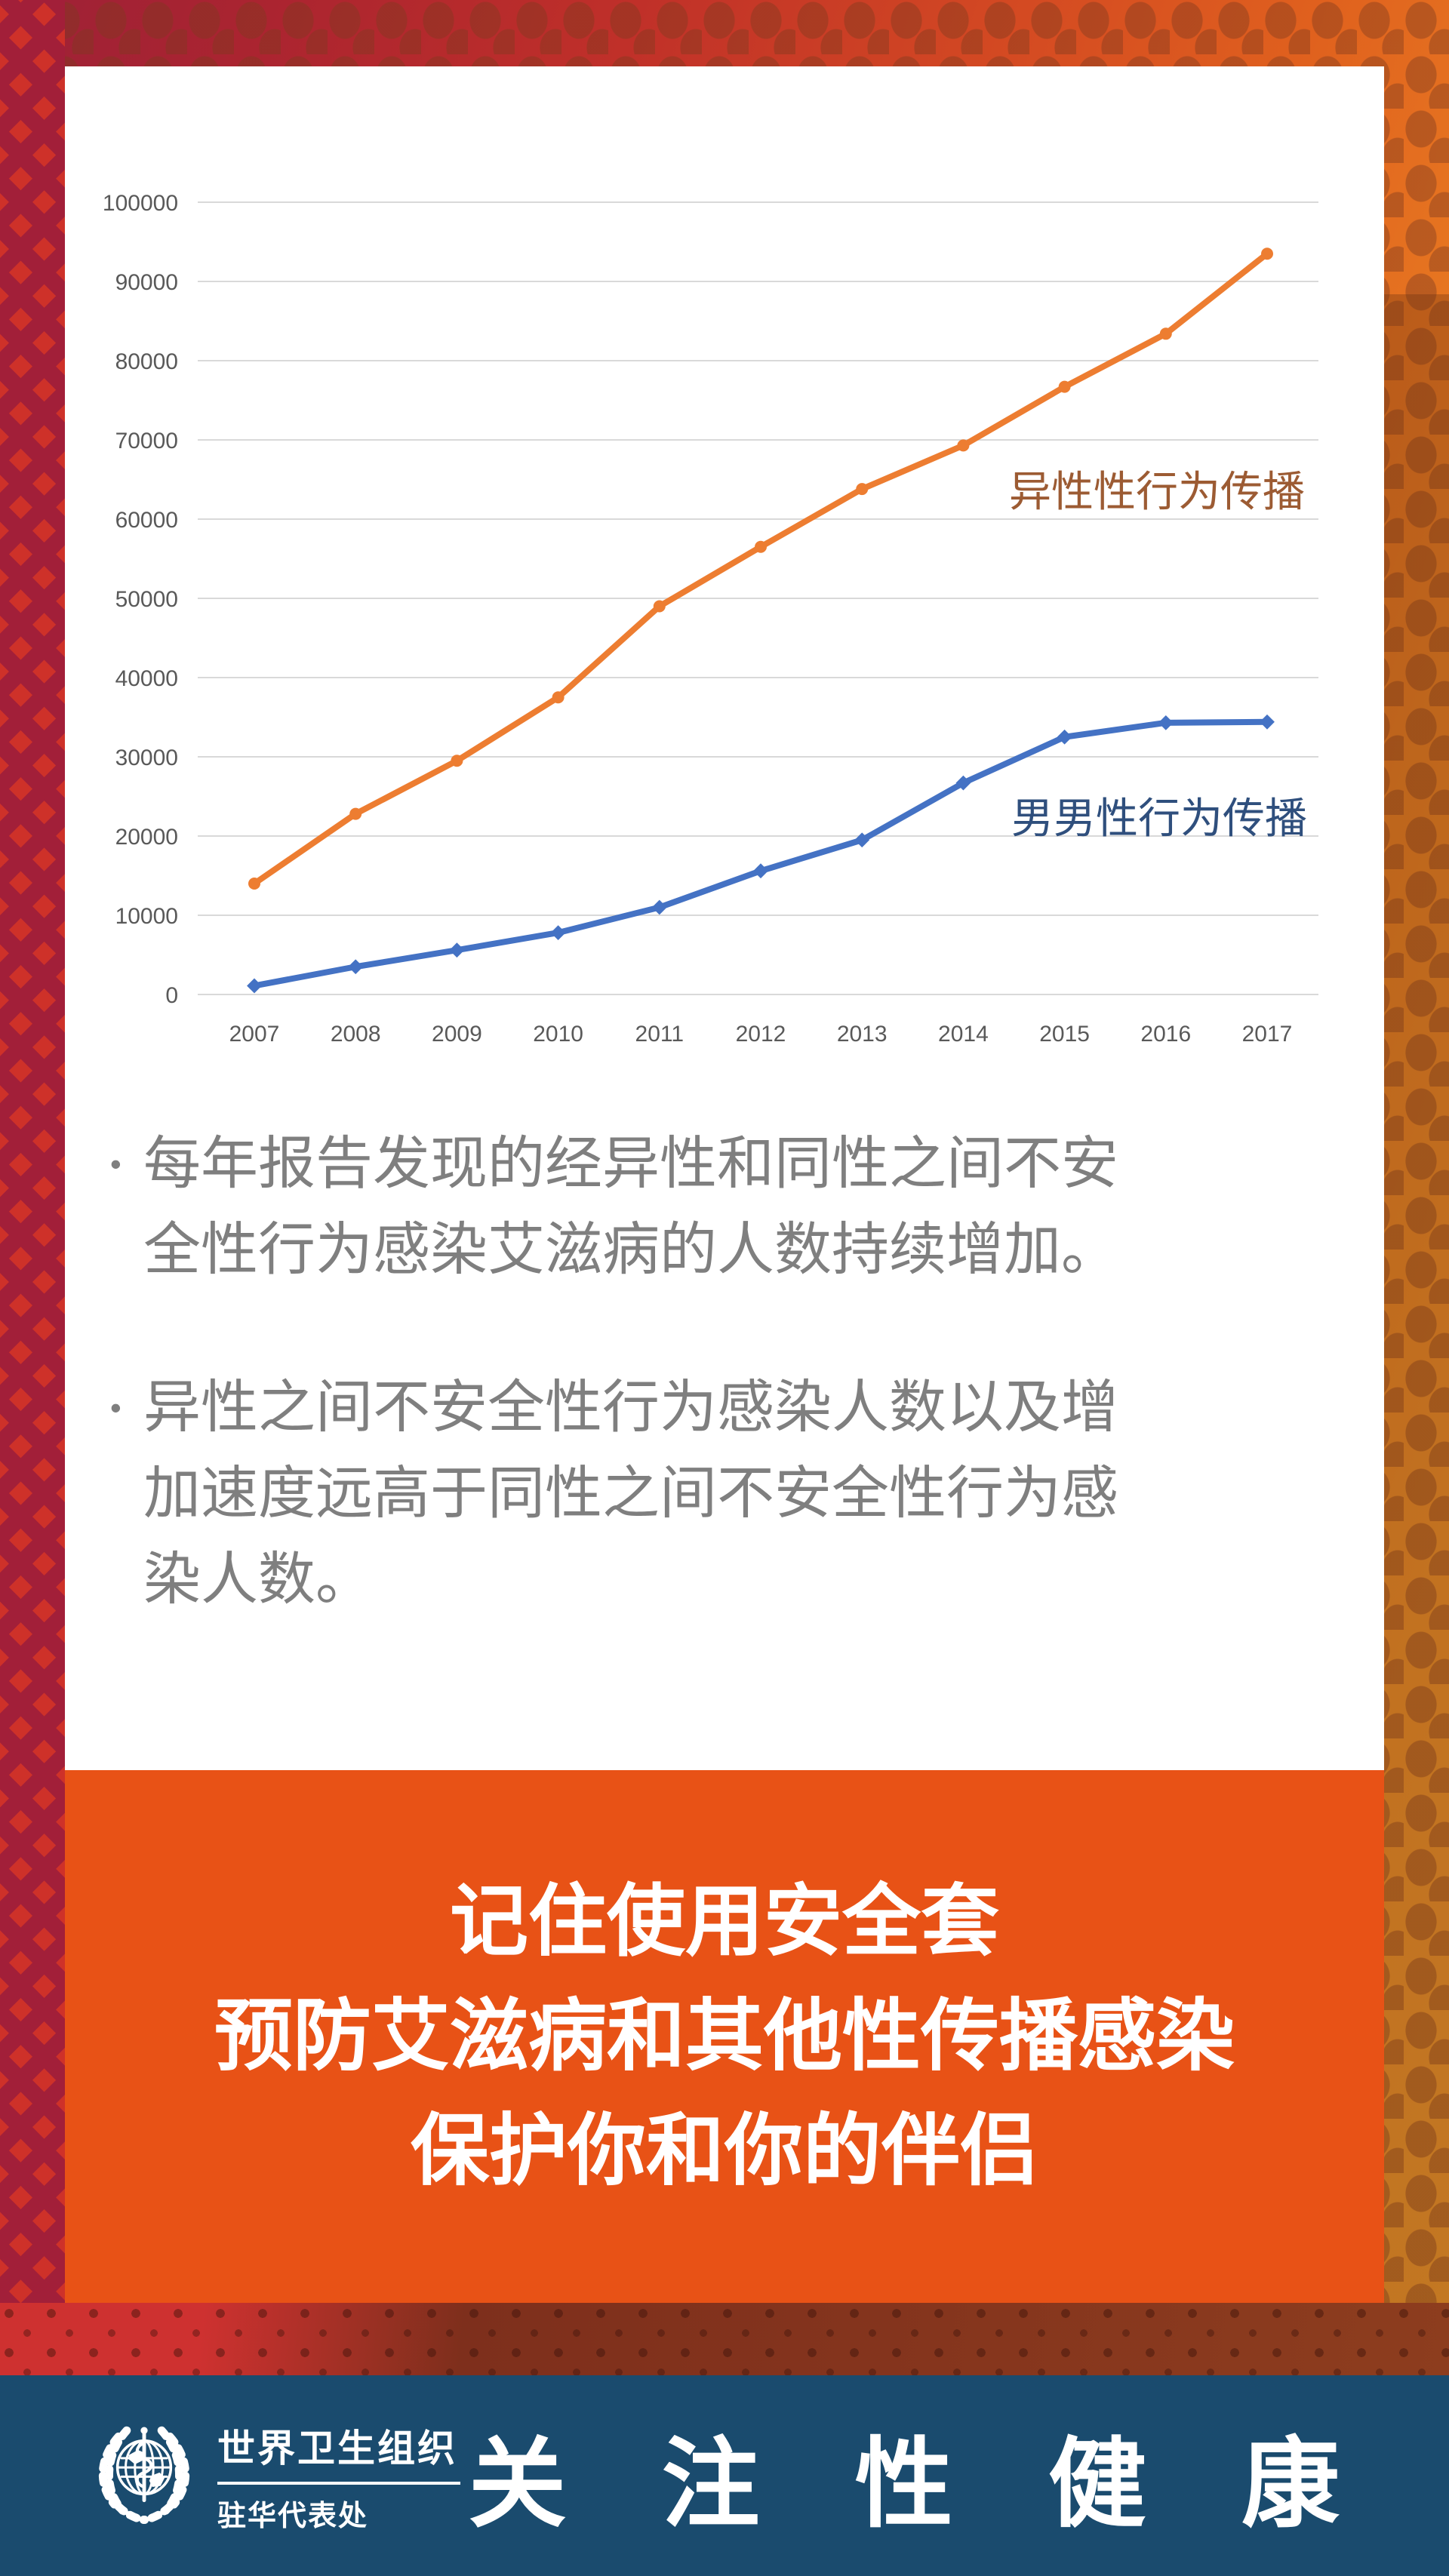  What do you see at coordinates (1157, 491) in the screenshot?
I see `legend-heterosexual-transmission: 异性性行为传播` at bounding box center [1157, 491].